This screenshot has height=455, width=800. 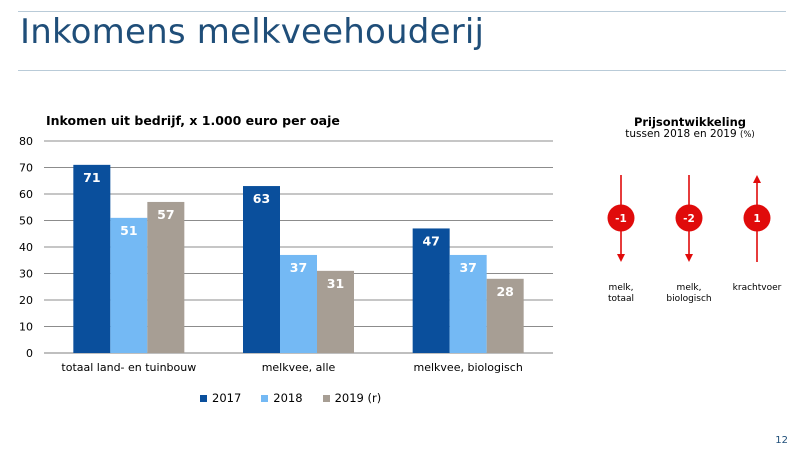 I want to click on bar-data-label: 63, so click(x=261, y=198).